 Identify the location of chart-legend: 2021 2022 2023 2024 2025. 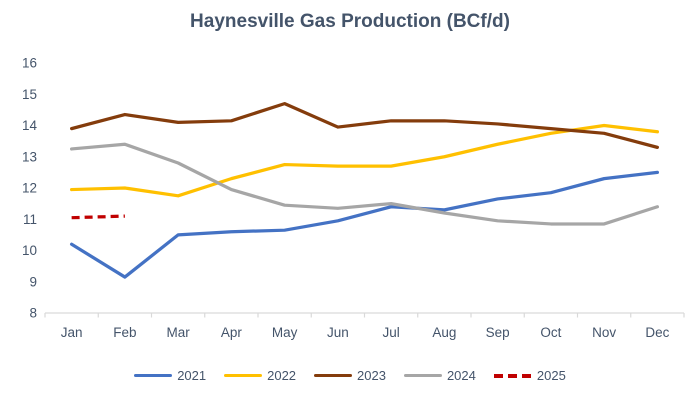
(350, 375).